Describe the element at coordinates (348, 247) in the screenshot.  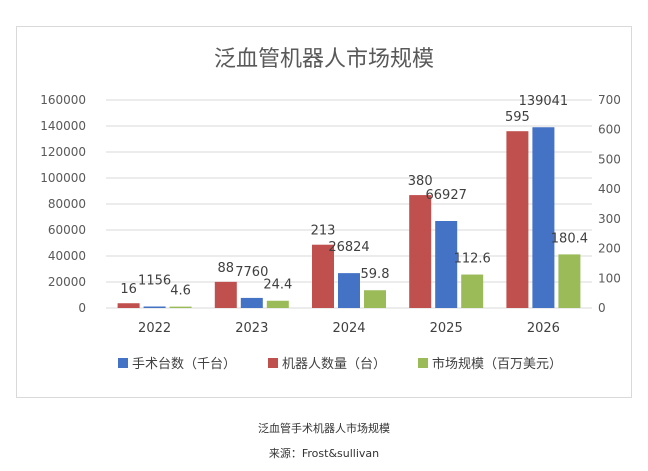
I see `data-label: 26824` at that location.